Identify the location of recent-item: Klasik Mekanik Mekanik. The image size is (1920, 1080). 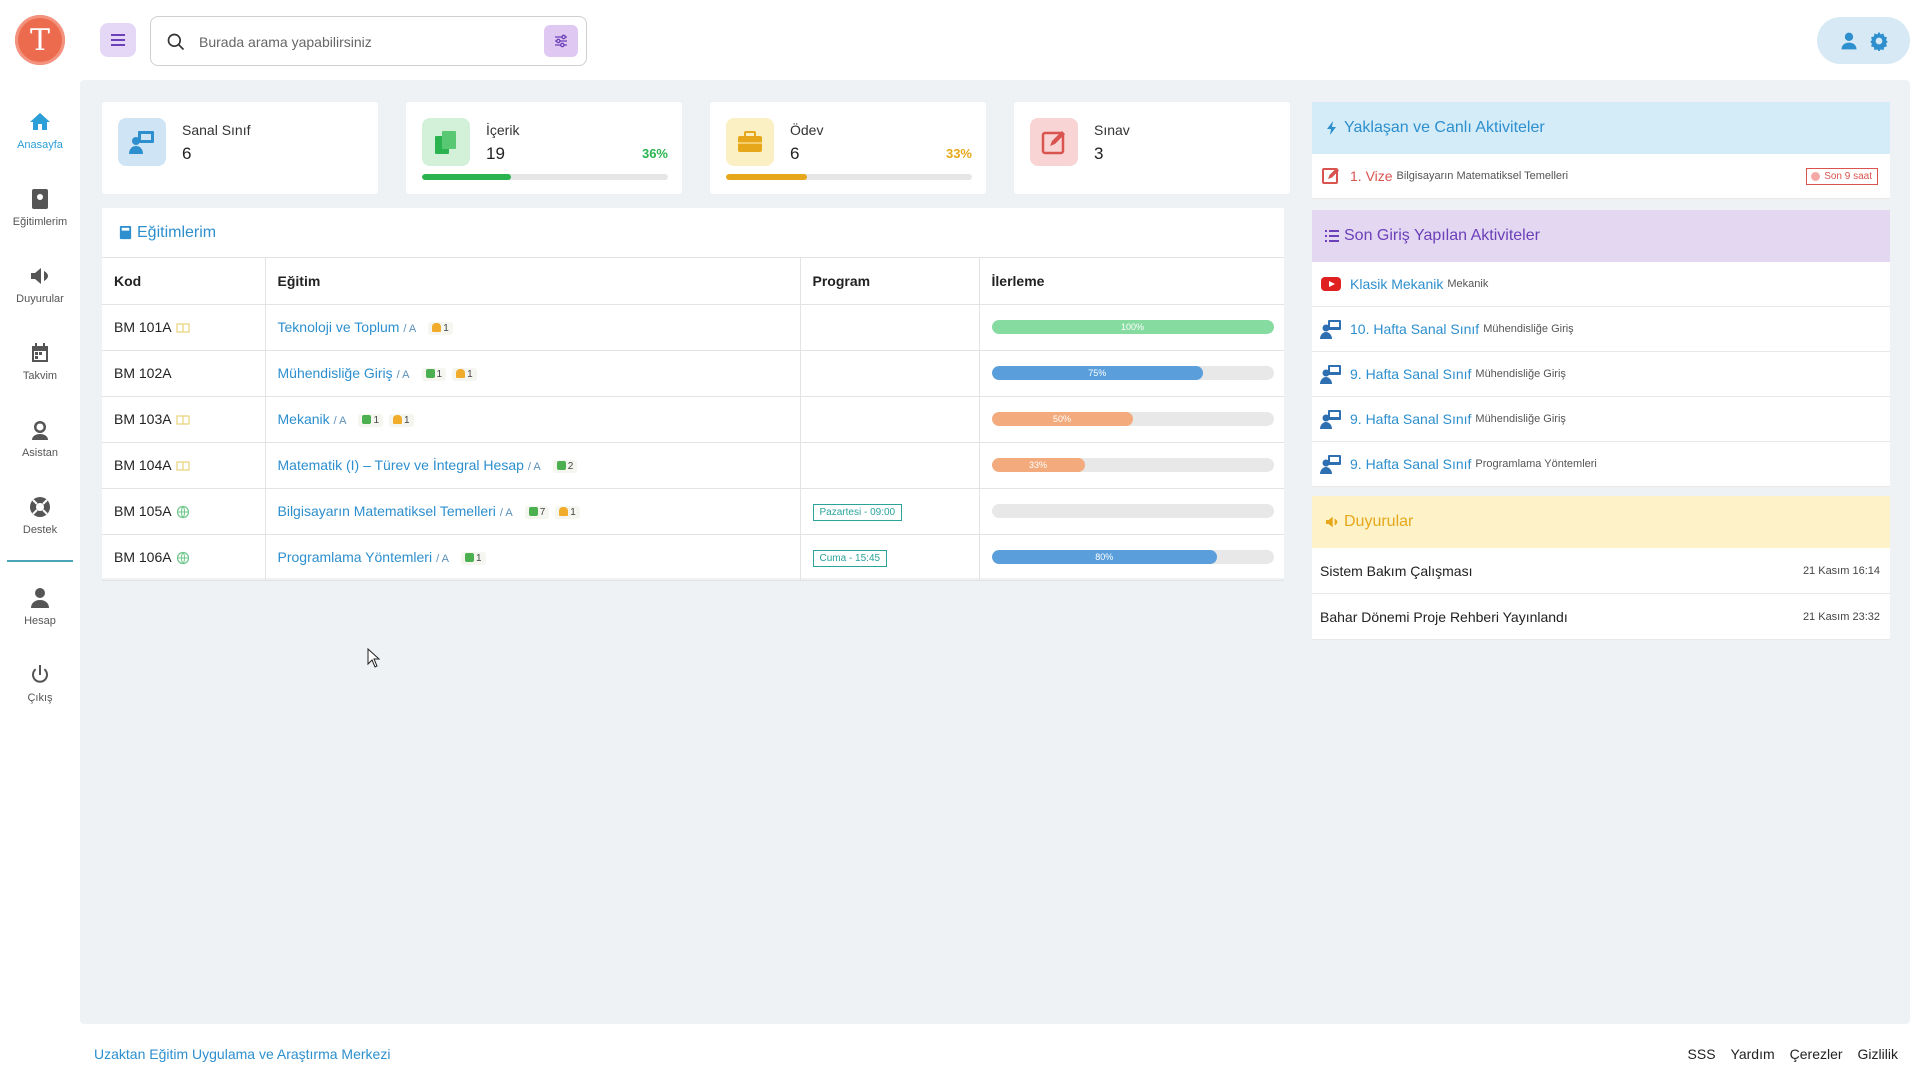
(1601, 284).